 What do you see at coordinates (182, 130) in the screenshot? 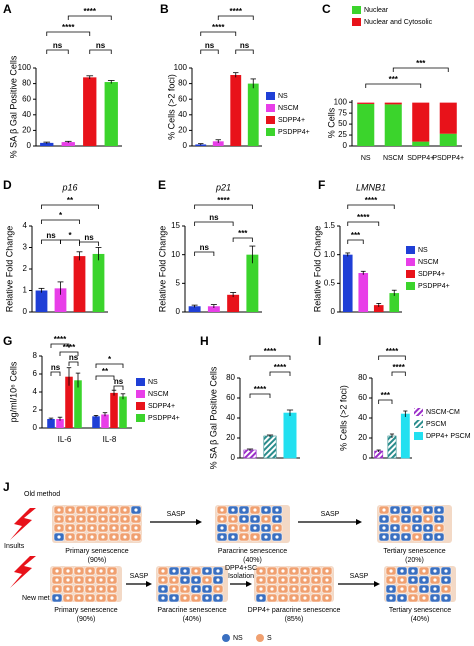
I see `y-tick-label: 20` at bounding box center [182, 130].